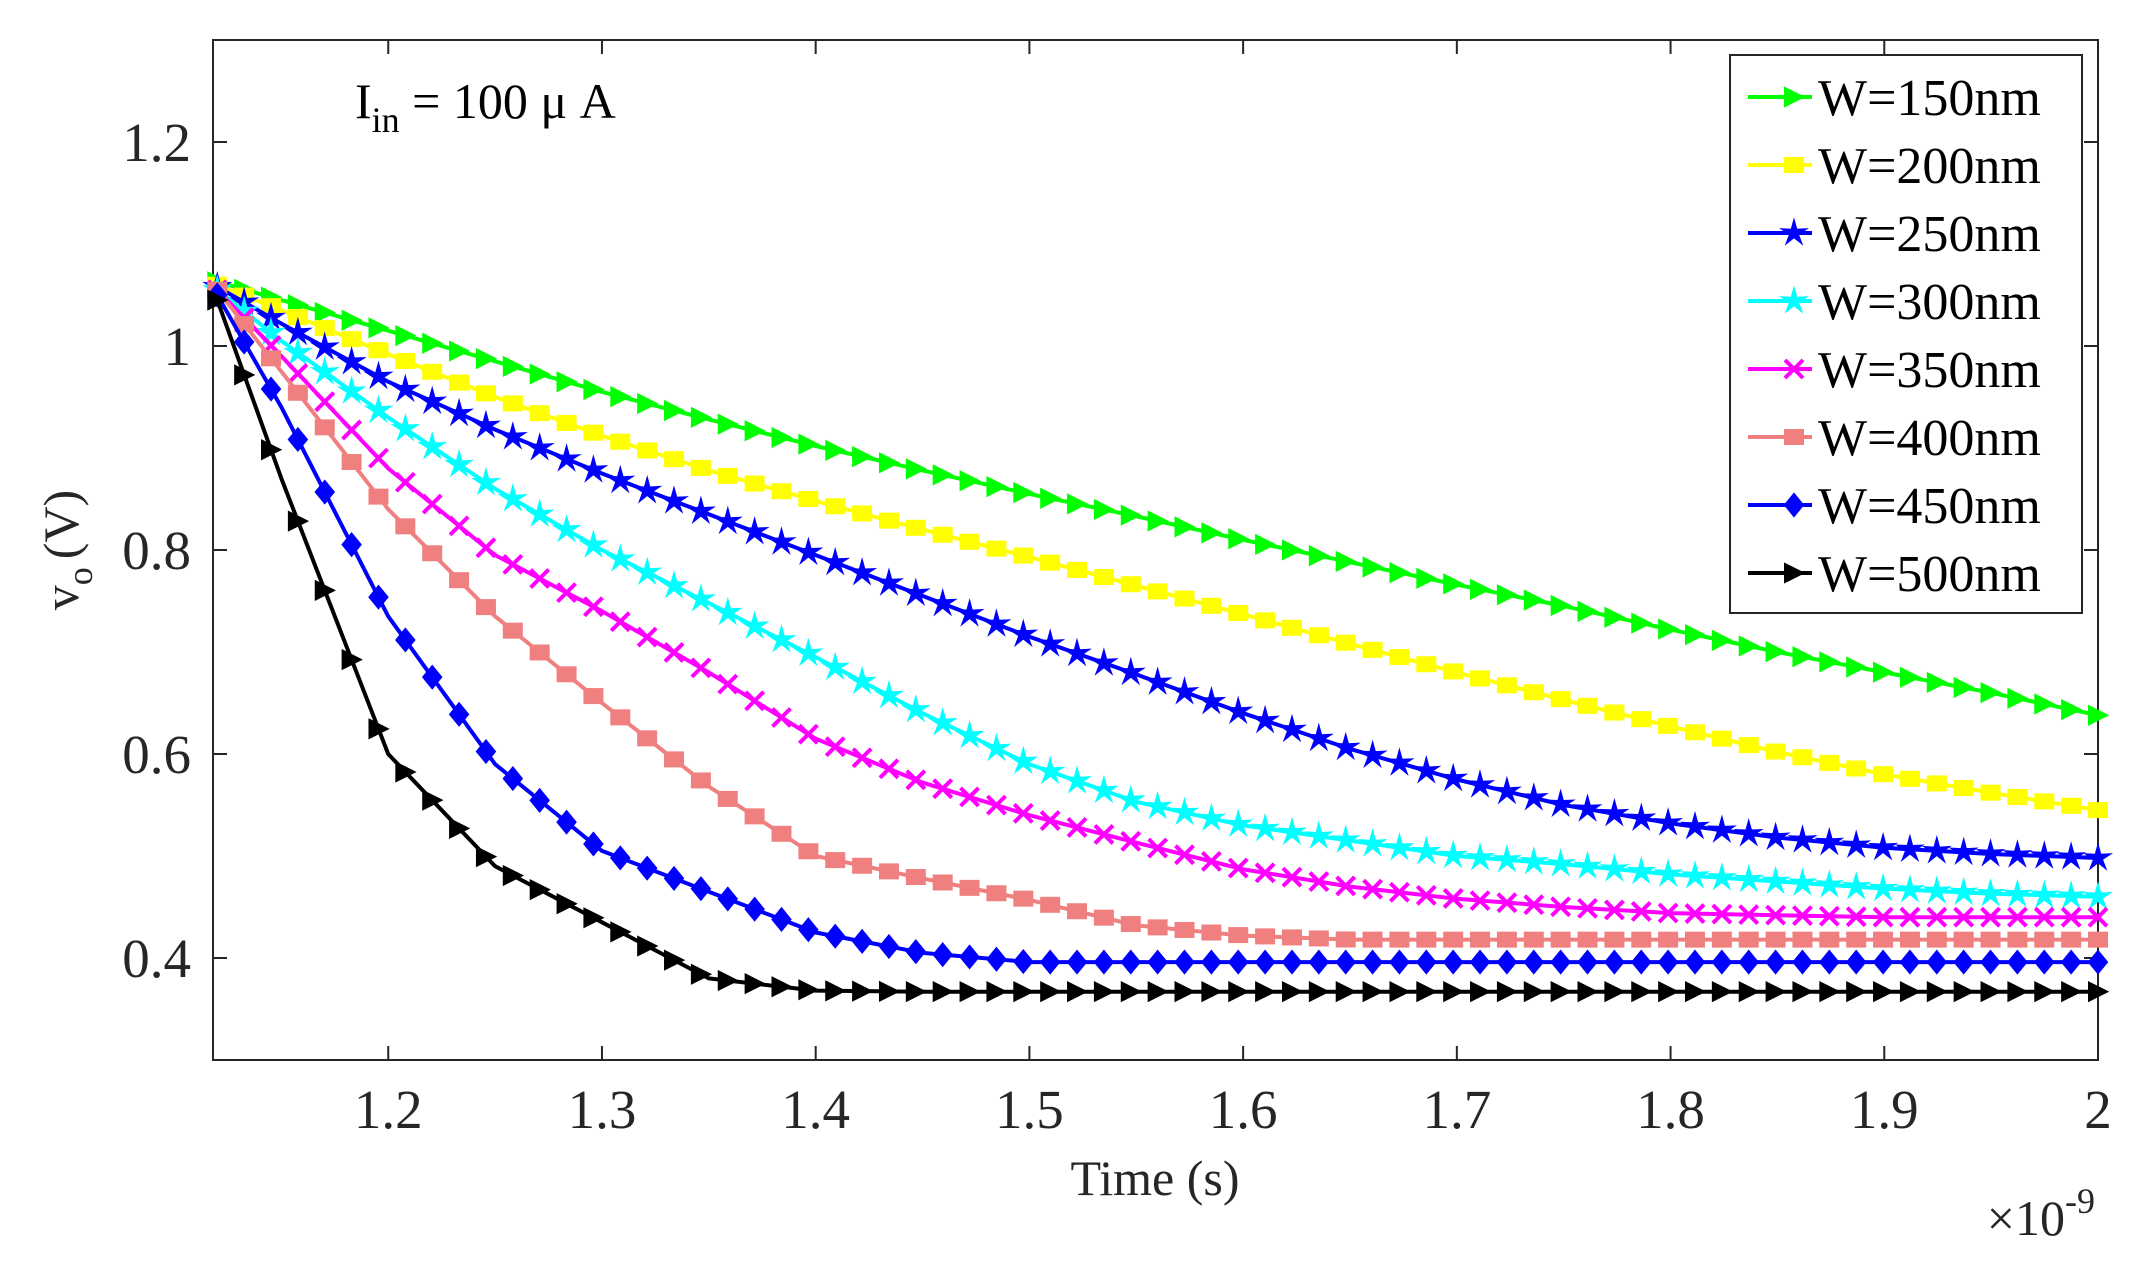 The image size is (2131, 1262). I want to click on annotation-main: I, so click(363, 101).